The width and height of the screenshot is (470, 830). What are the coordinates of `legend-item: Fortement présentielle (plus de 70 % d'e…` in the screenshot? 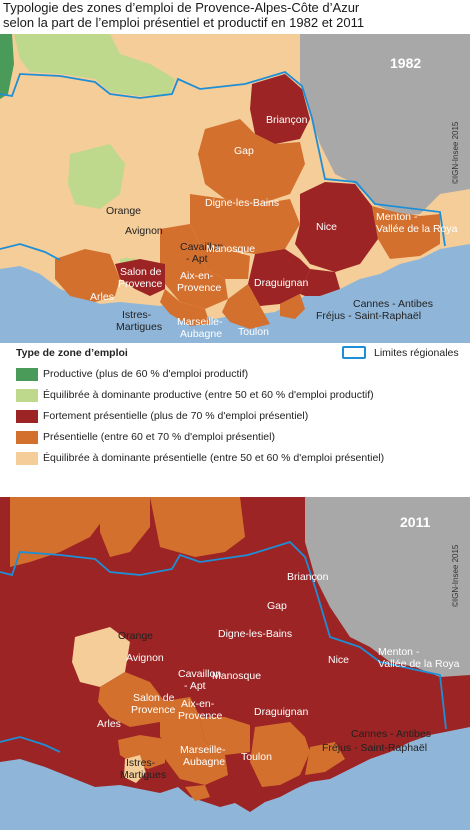 It's located at (162, 416).